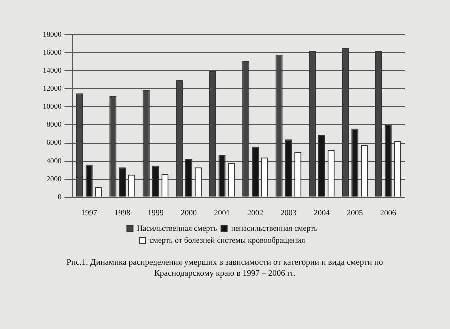 The width and height of the screenshot is (450, 329). Describe the element at coordinates (255, 213) in the screenshot. I see `x-tick-label: 2002` at that location.